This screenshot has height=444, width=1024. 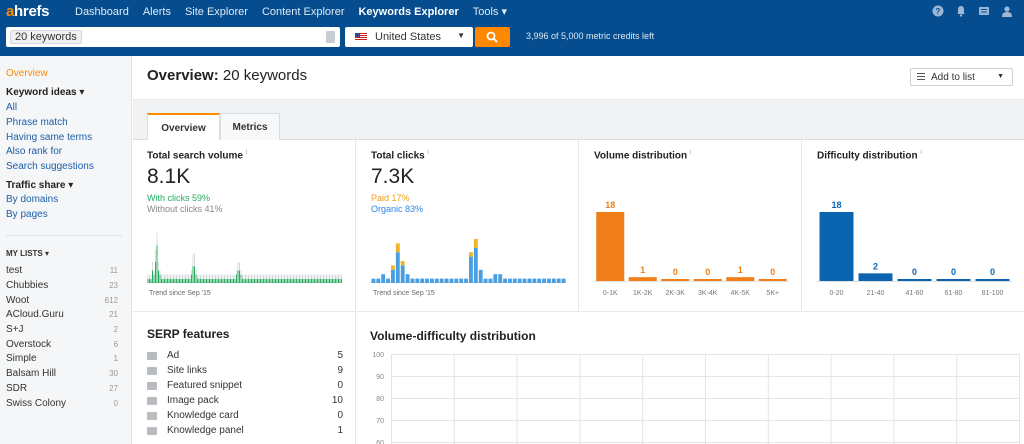 I want to click on help-icon: ?, so click(x=938, y=11).